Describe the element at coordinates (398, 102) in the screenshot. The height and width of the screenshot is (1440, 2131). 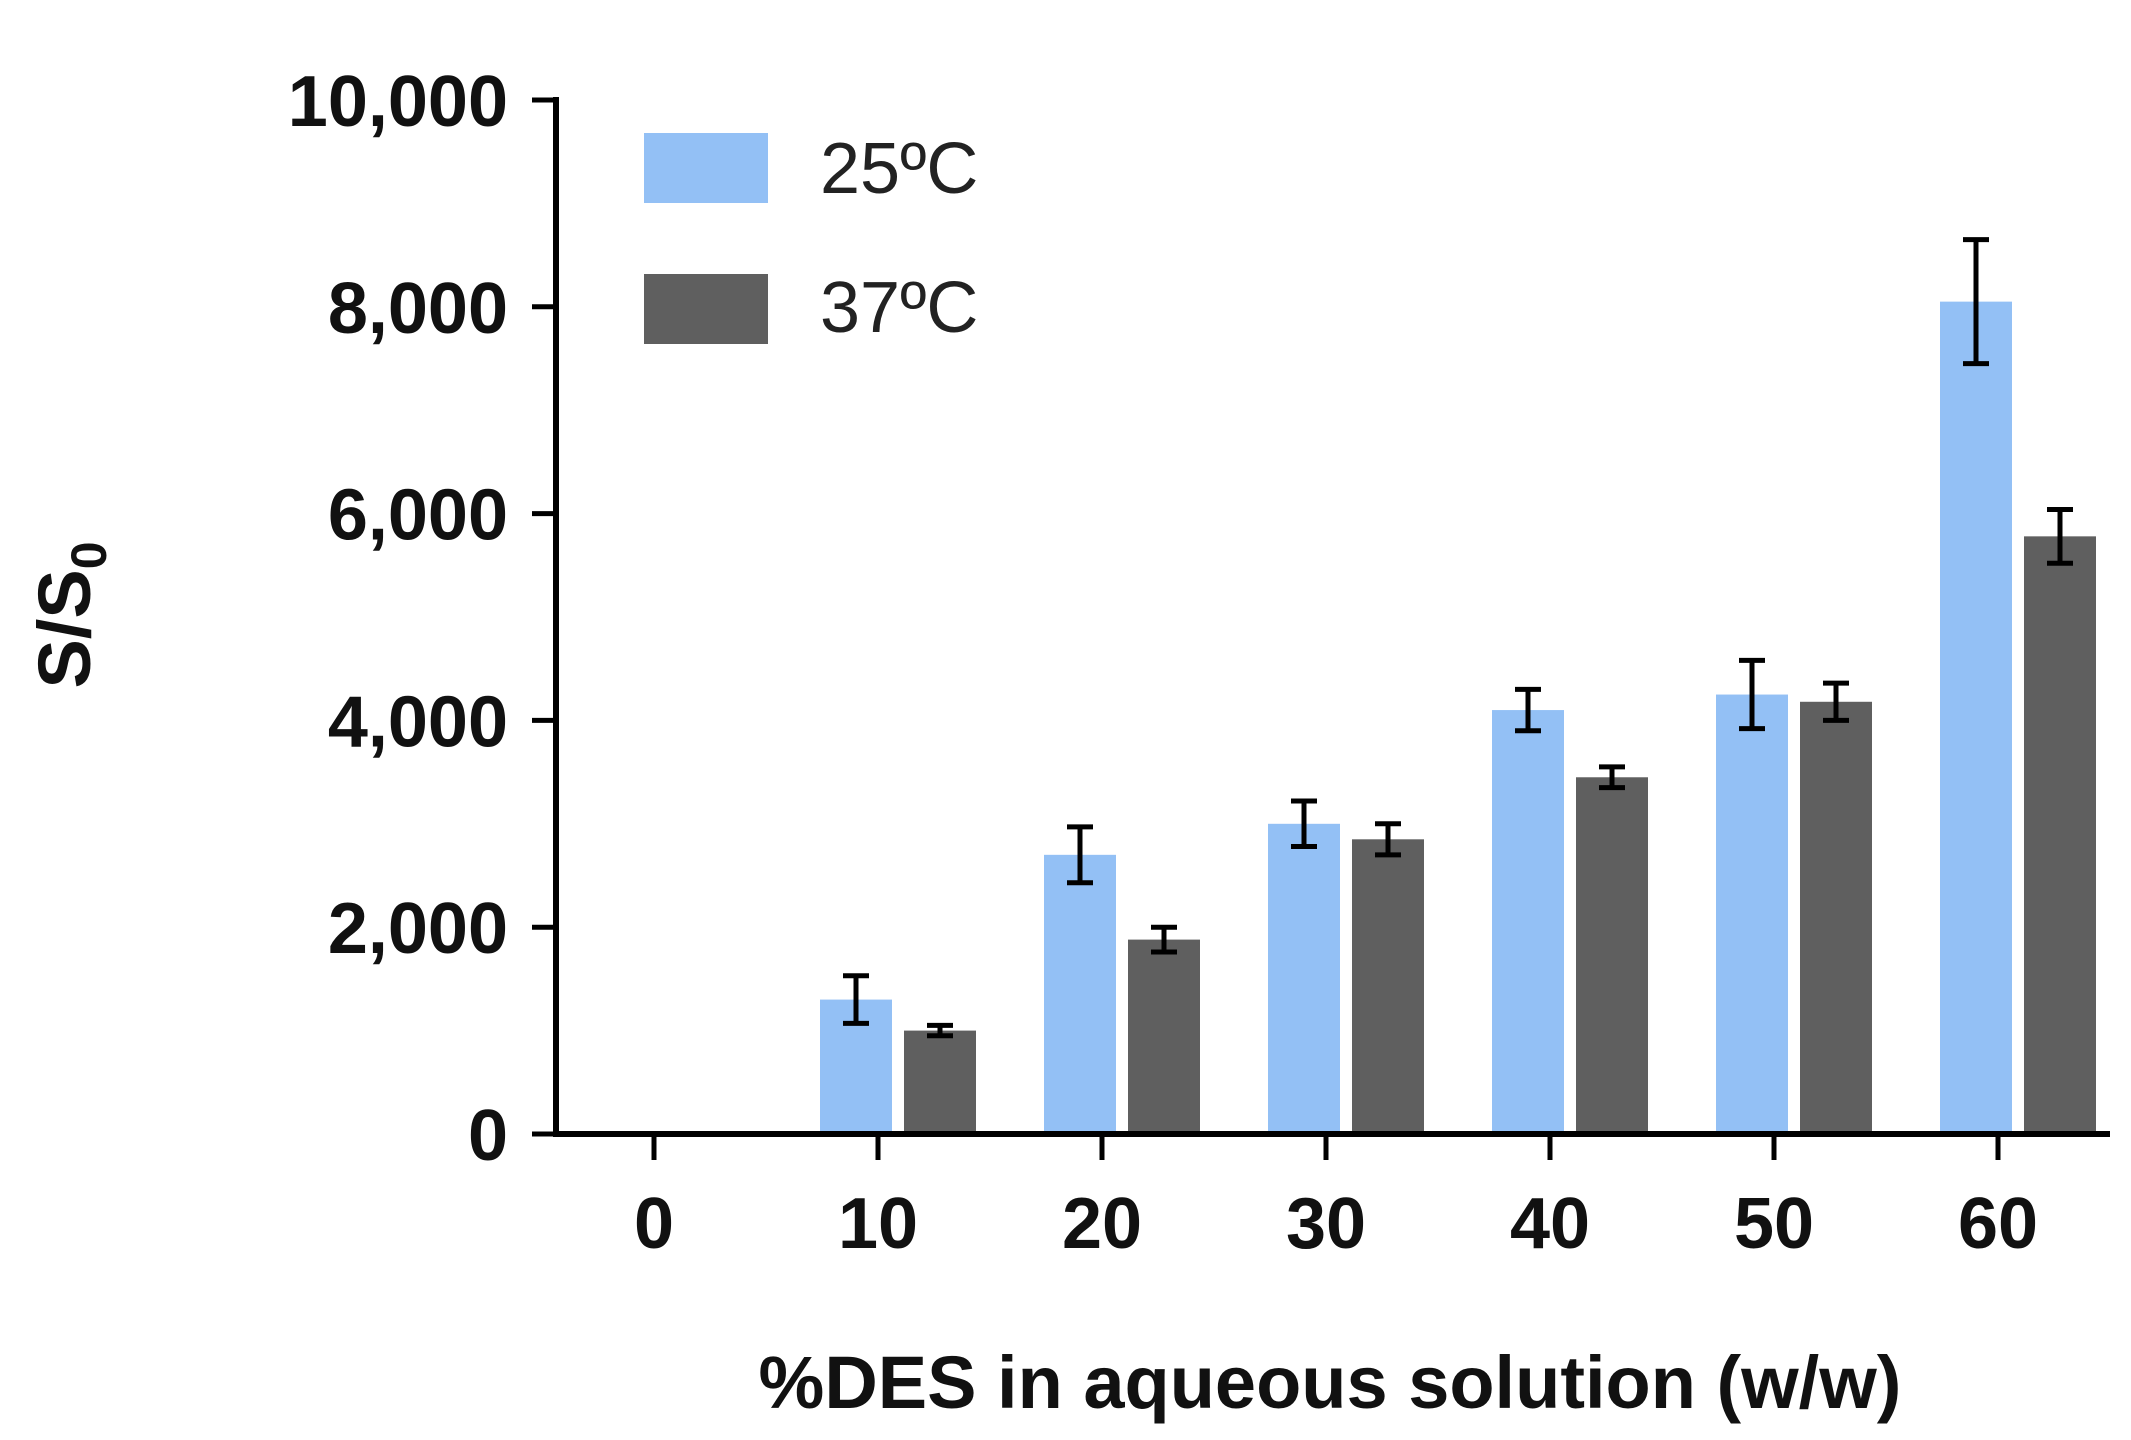
I see `y-tick-label: 10,000` at that location.